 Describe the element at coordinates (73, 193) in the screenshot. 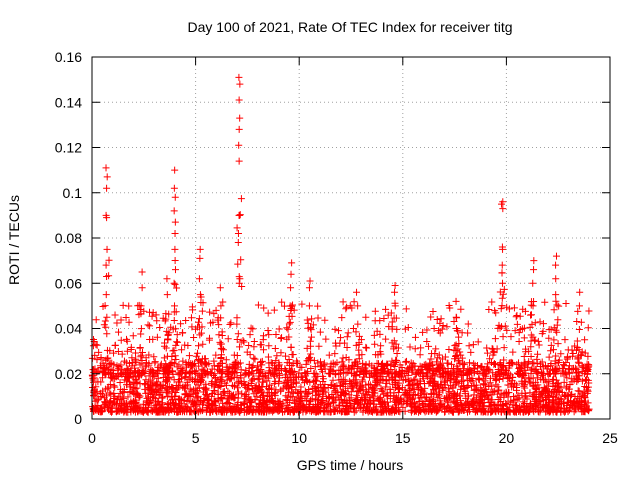

I see `y-tick-label: 0.1` at that location.